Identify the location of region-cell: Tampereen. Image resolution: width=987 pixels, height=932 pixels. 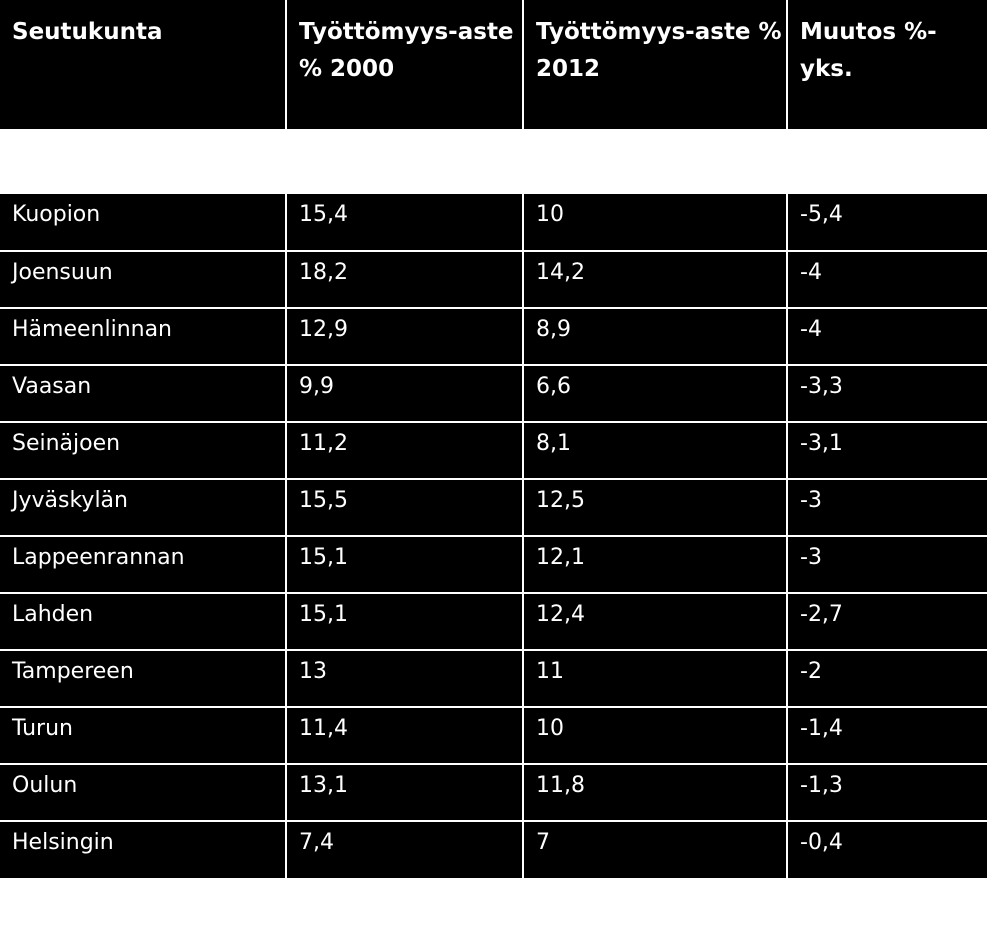
(143, 678).